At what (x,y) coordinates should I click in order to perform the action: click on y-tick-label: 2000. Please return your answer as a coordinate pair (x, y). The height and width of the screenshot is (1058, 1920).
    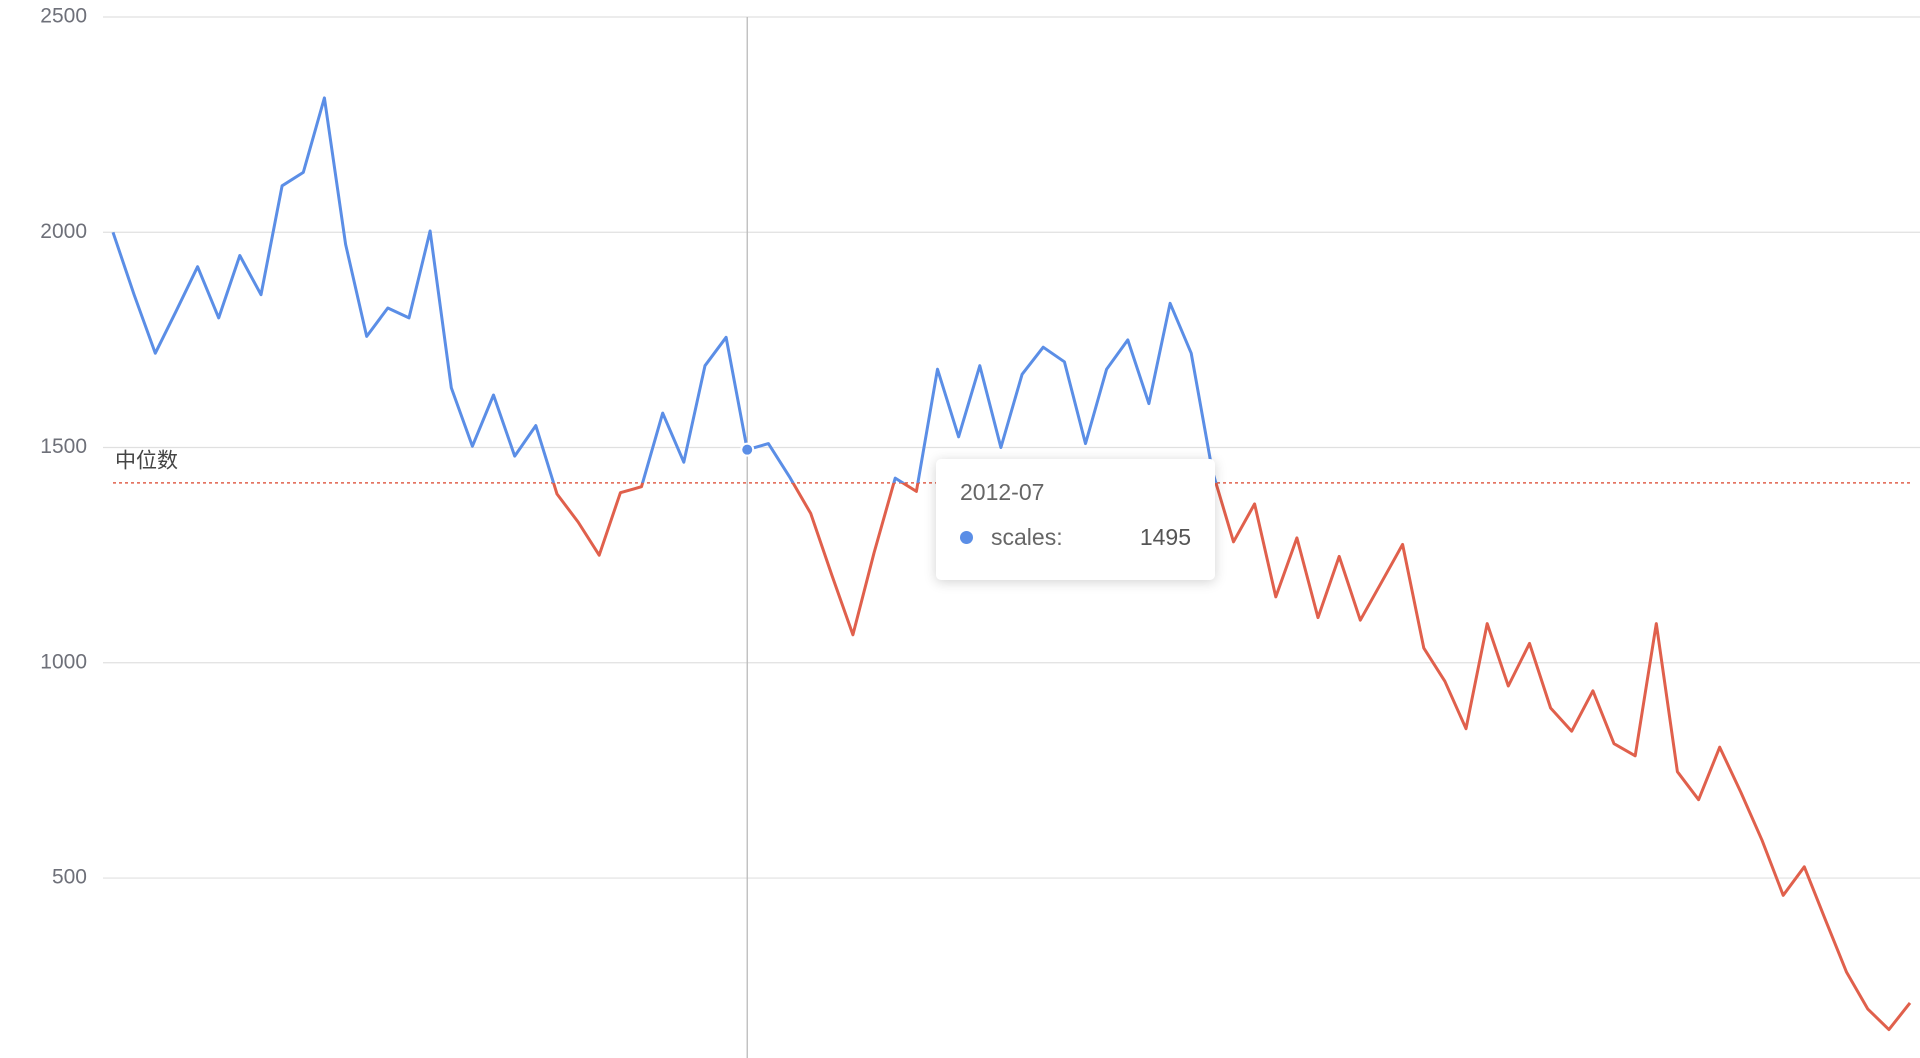
    Looking at the image, I should click on (63, 231).